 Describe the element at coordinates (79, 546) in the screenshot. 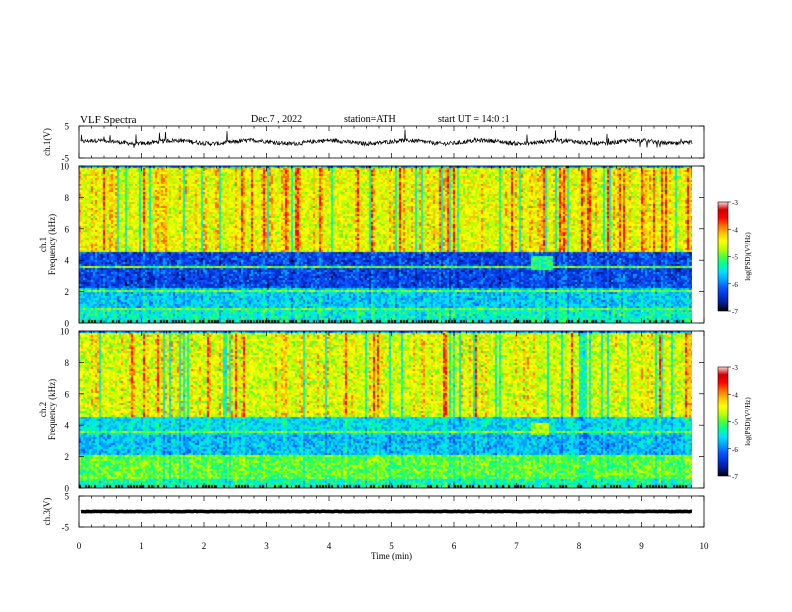

I see `x-tick-label: 0` at that location.